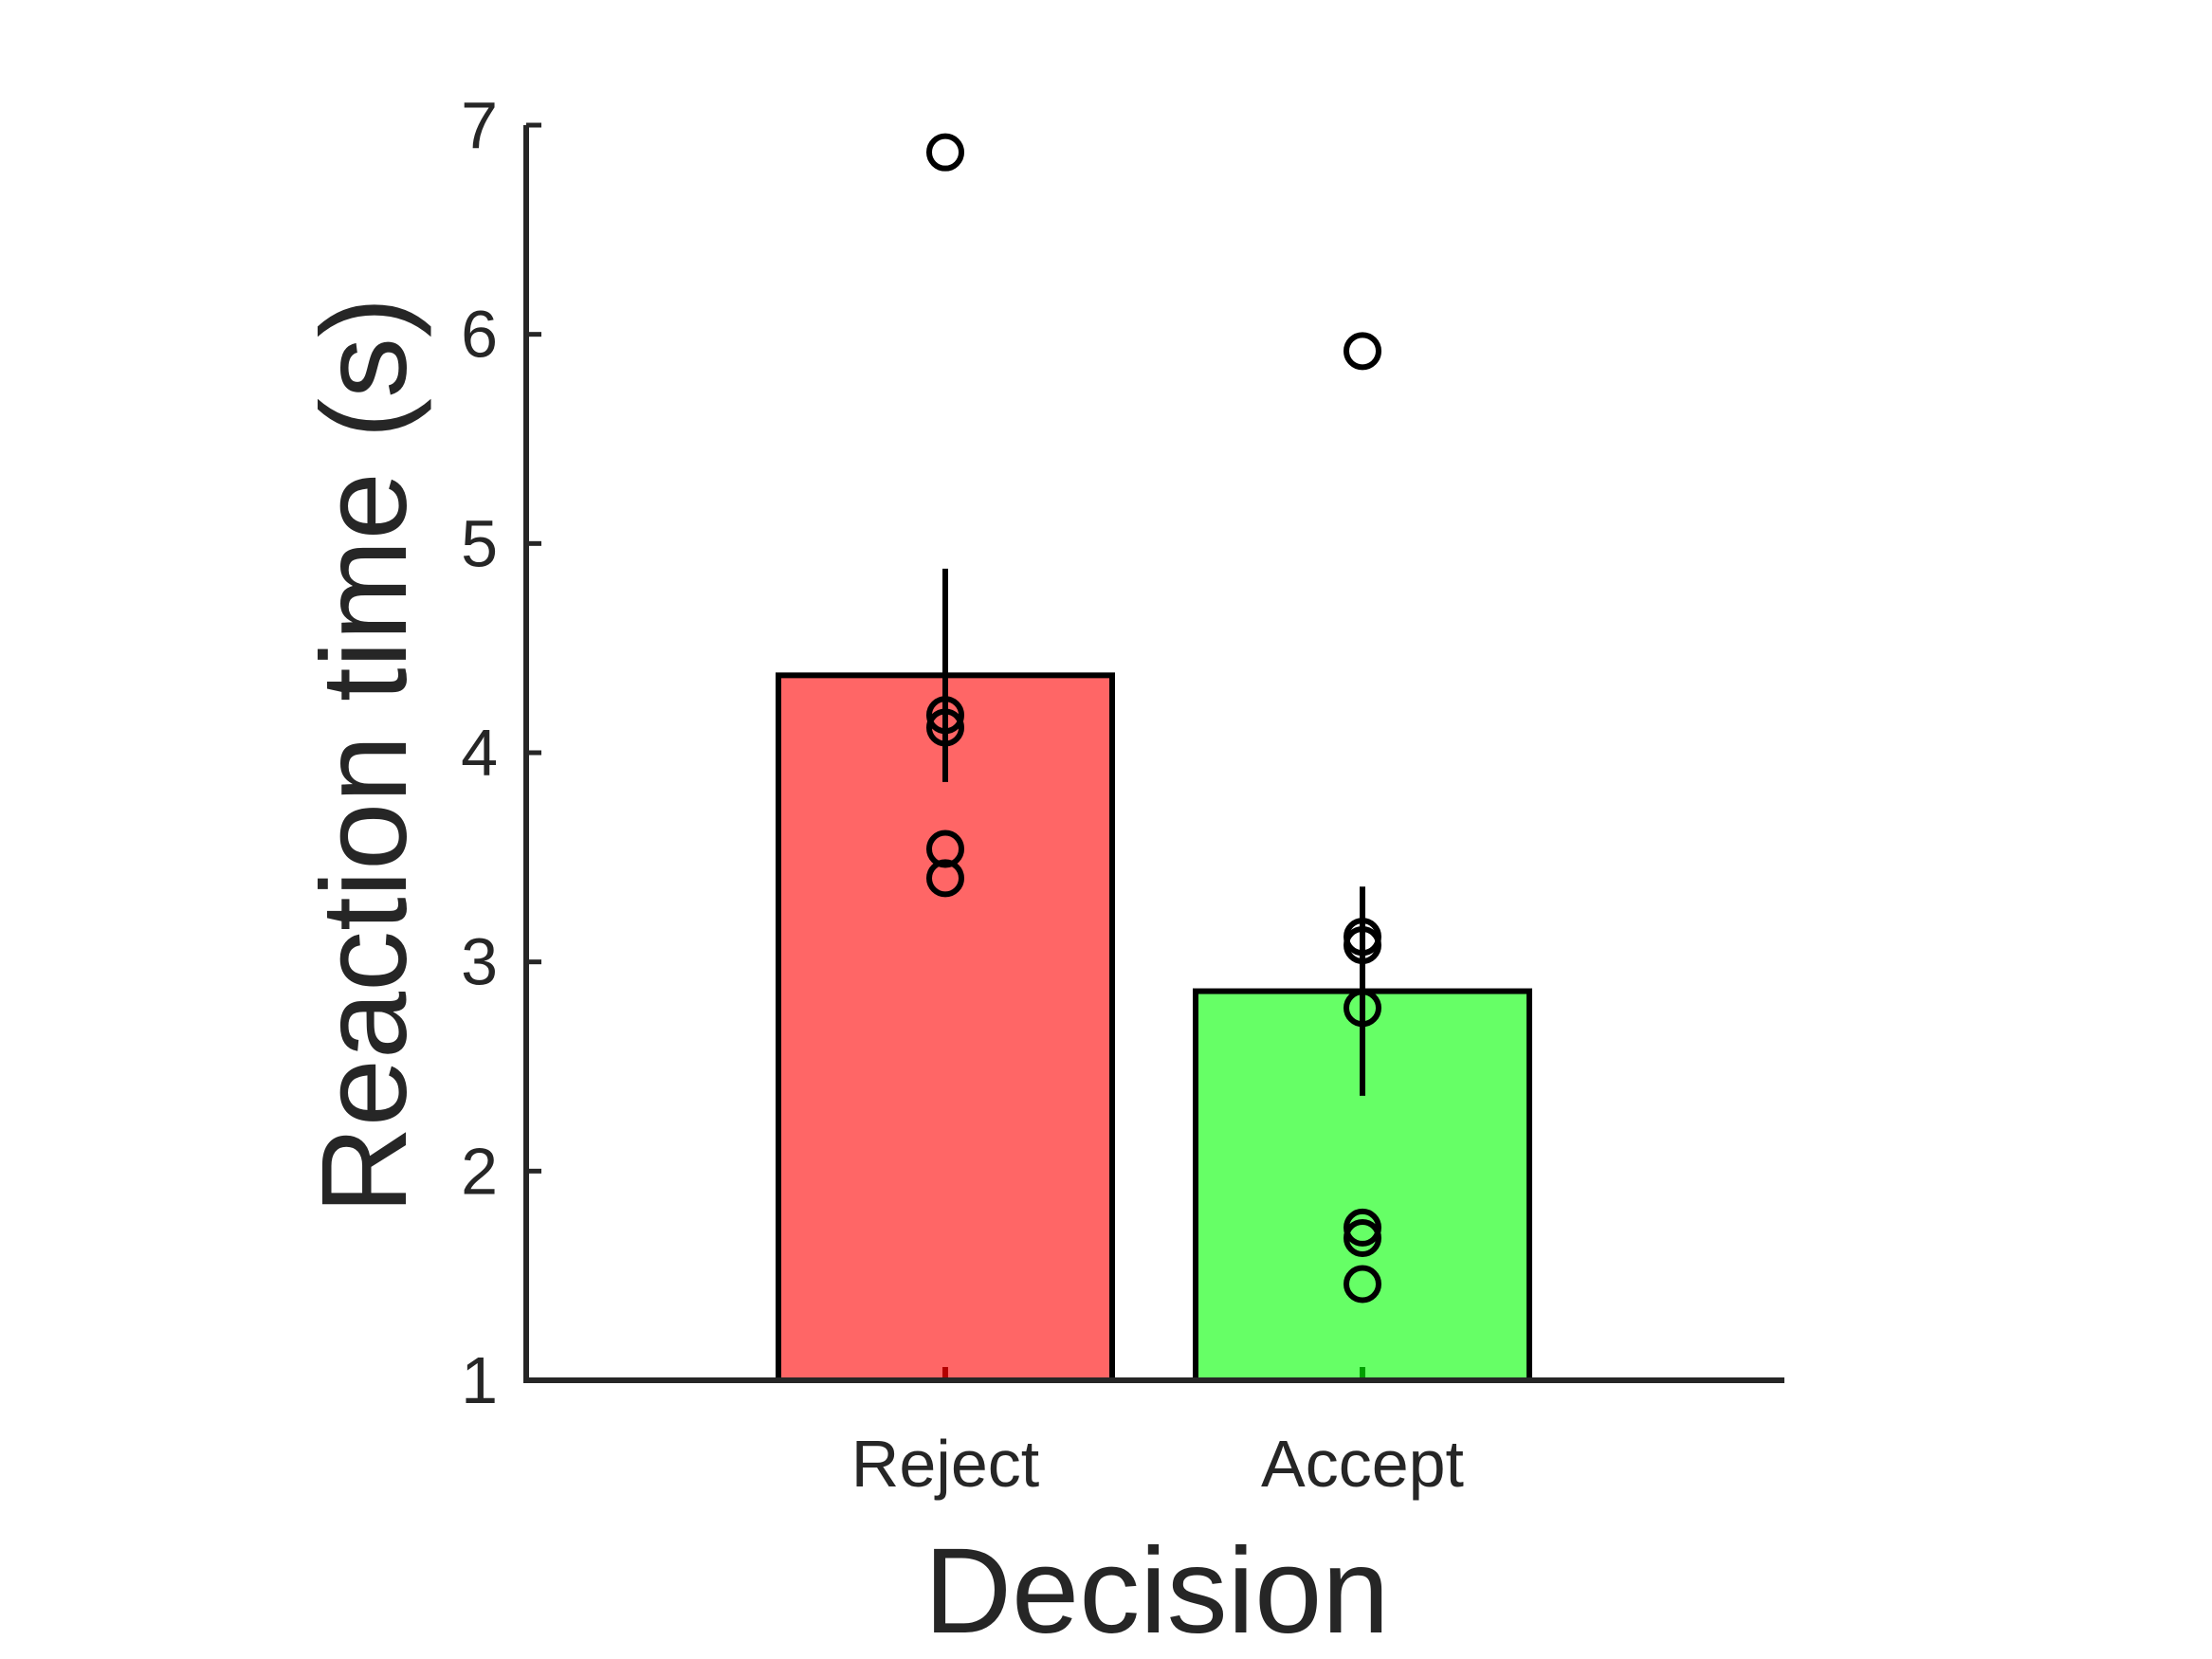 The image size is (2212, 1659). I want to click on y-tick-label: 2, so click(479, 1171).